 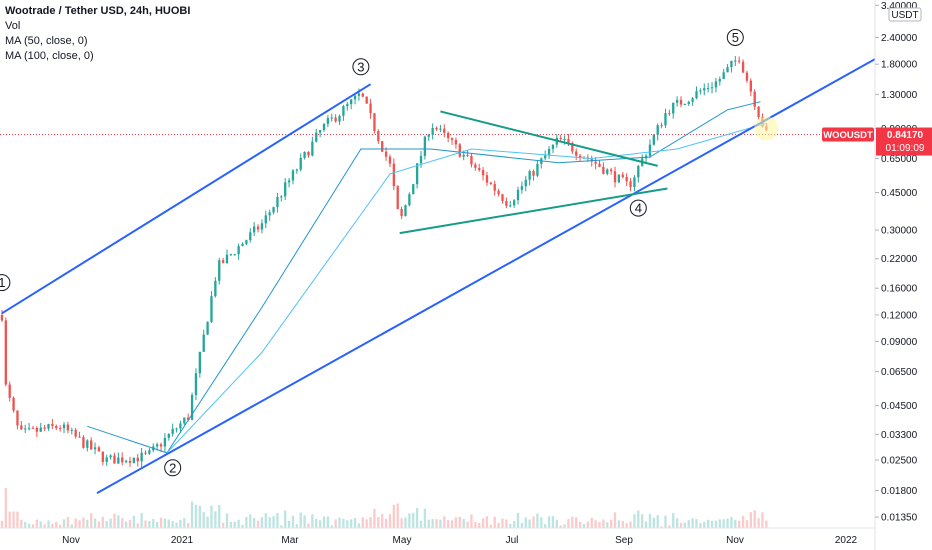 I want to click on wave-label-3: 3, so click(x=361, y=67).